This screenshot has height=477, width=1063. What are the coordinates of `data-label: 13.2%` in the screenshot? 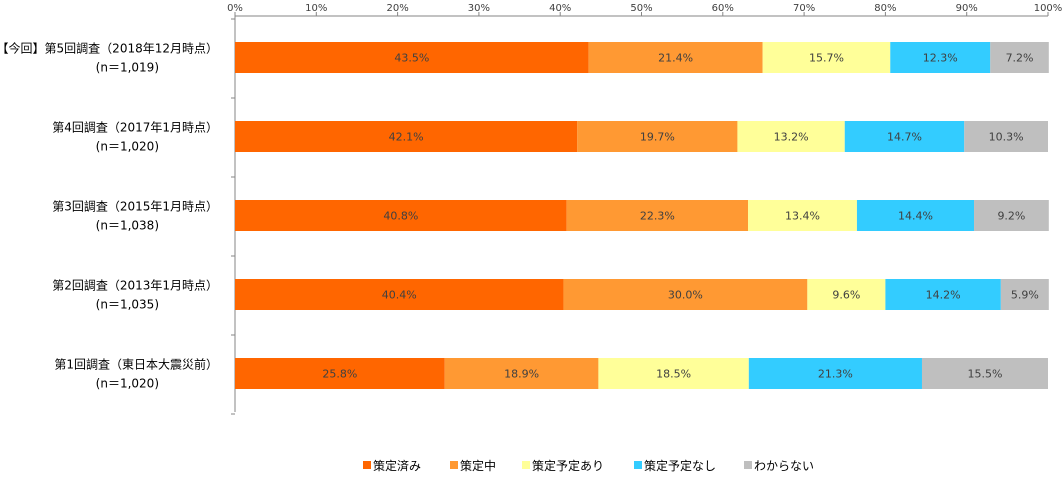 It's located at (791, 137).